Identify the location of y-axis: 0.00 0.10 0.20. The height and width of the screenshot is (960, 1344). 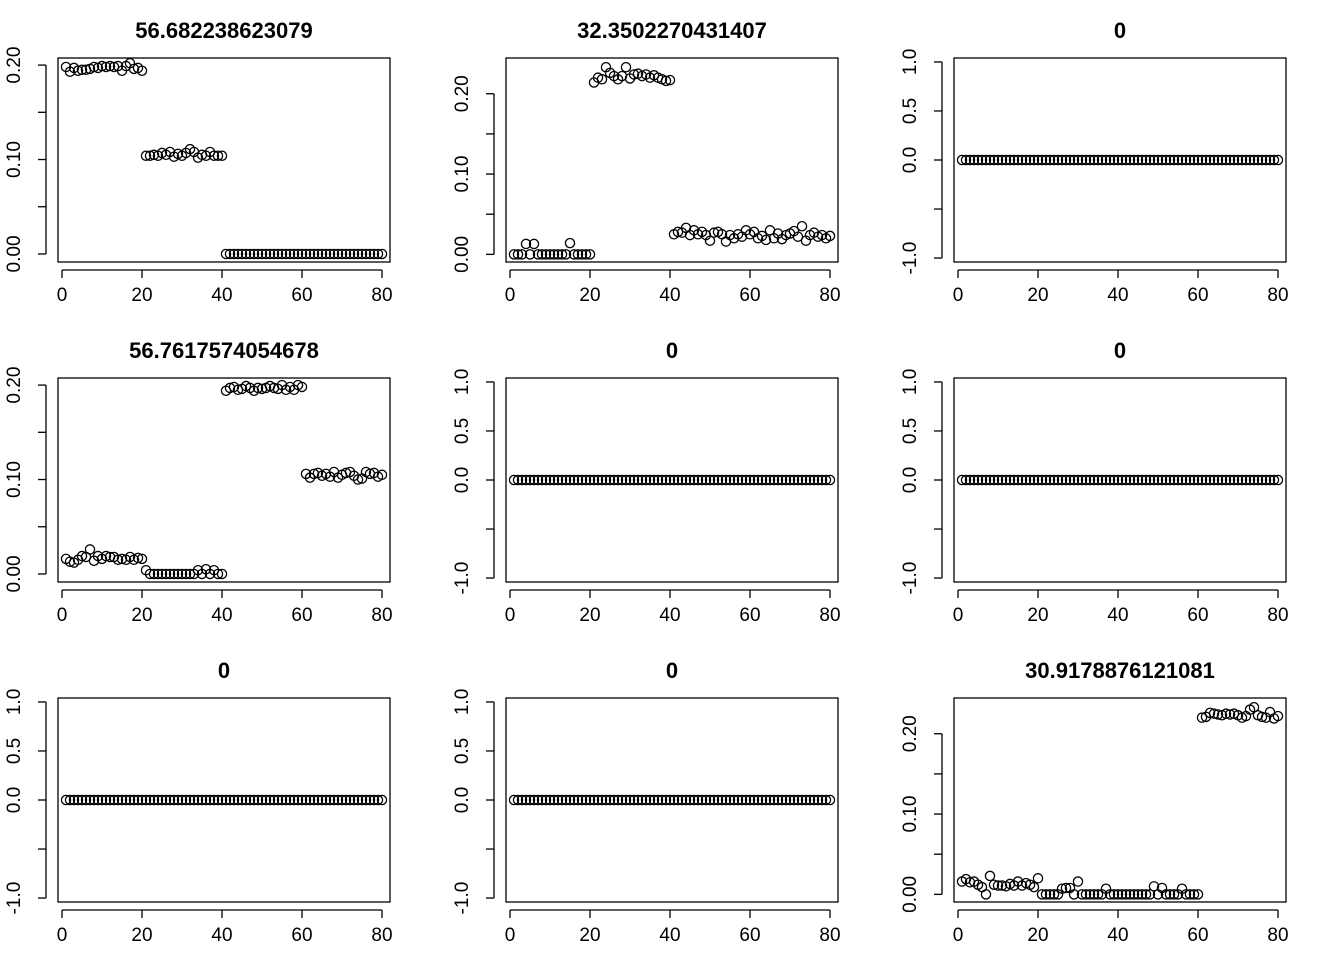
(25, 479).